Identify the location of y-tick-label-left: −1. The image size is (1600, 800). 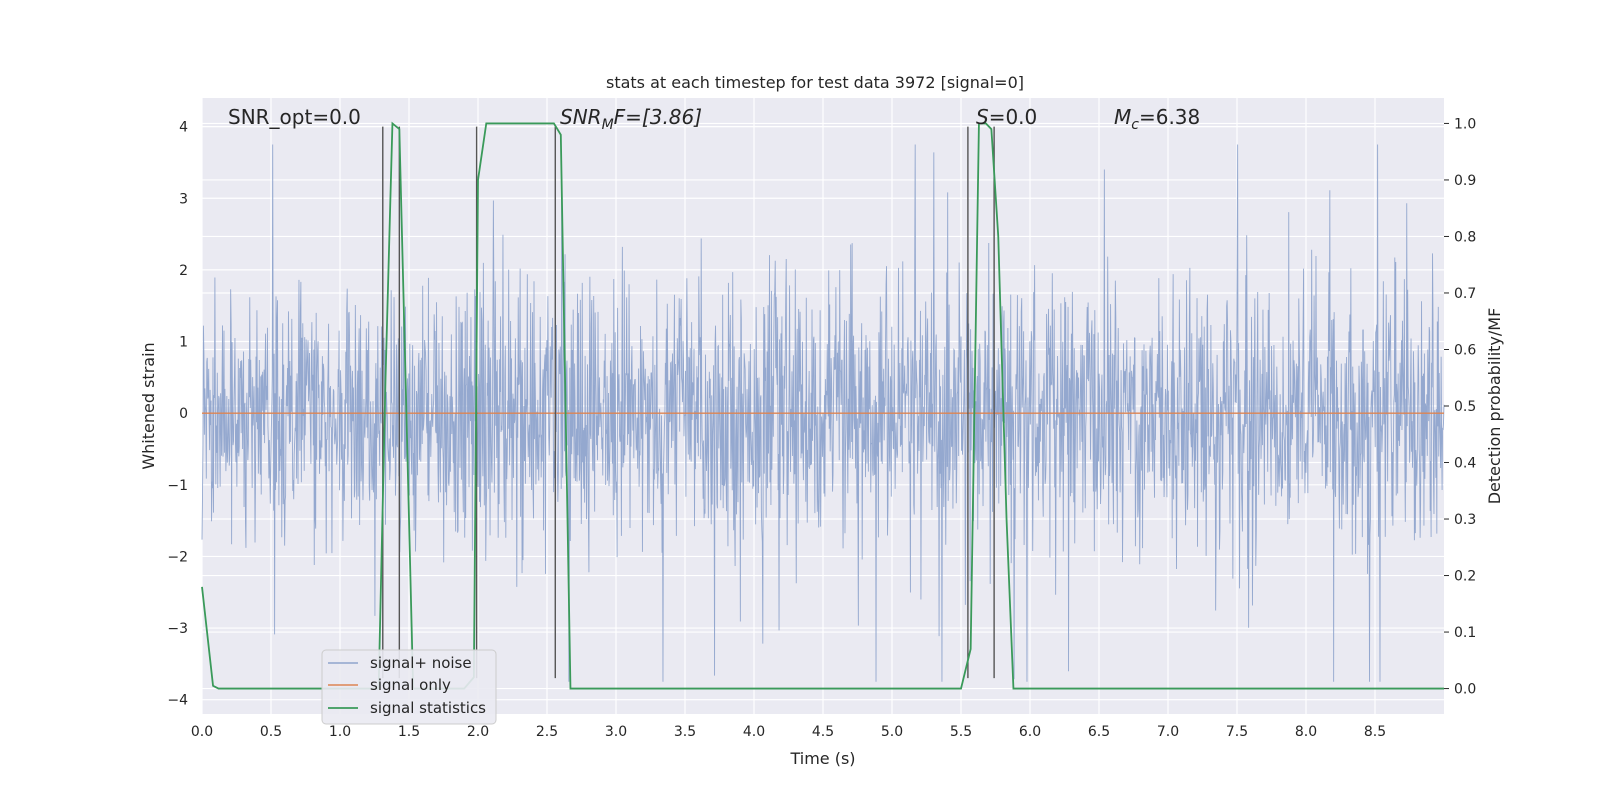
(177, 486).